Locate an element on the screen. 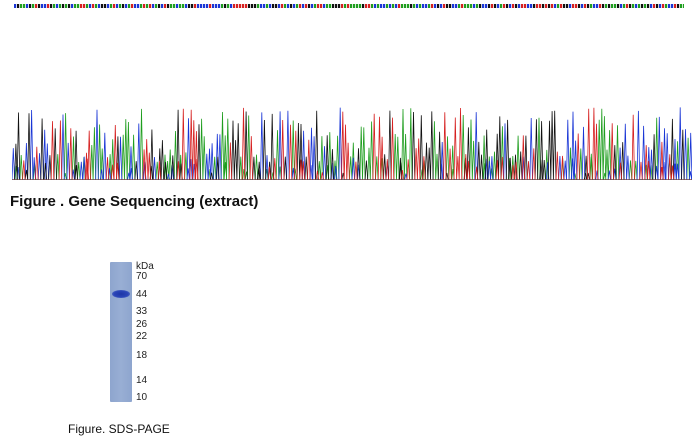 This screenshot has height=440, width=696. base-call-sequence is located at coordinates (349, 6).